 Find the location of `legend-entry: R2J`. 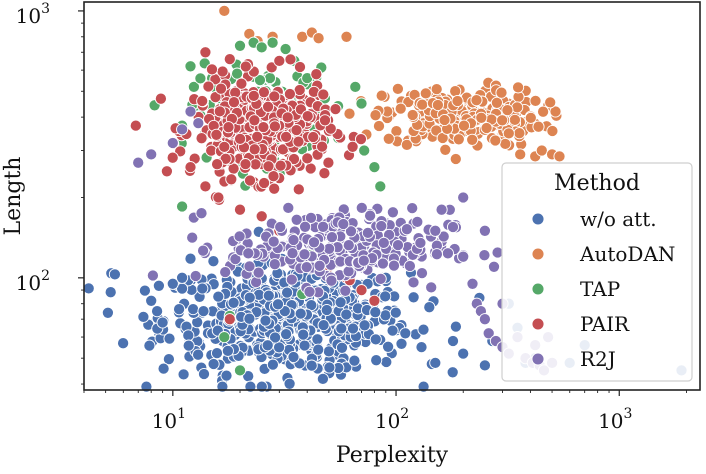

legend-entry: R2J is located at coordinates (573, 359).